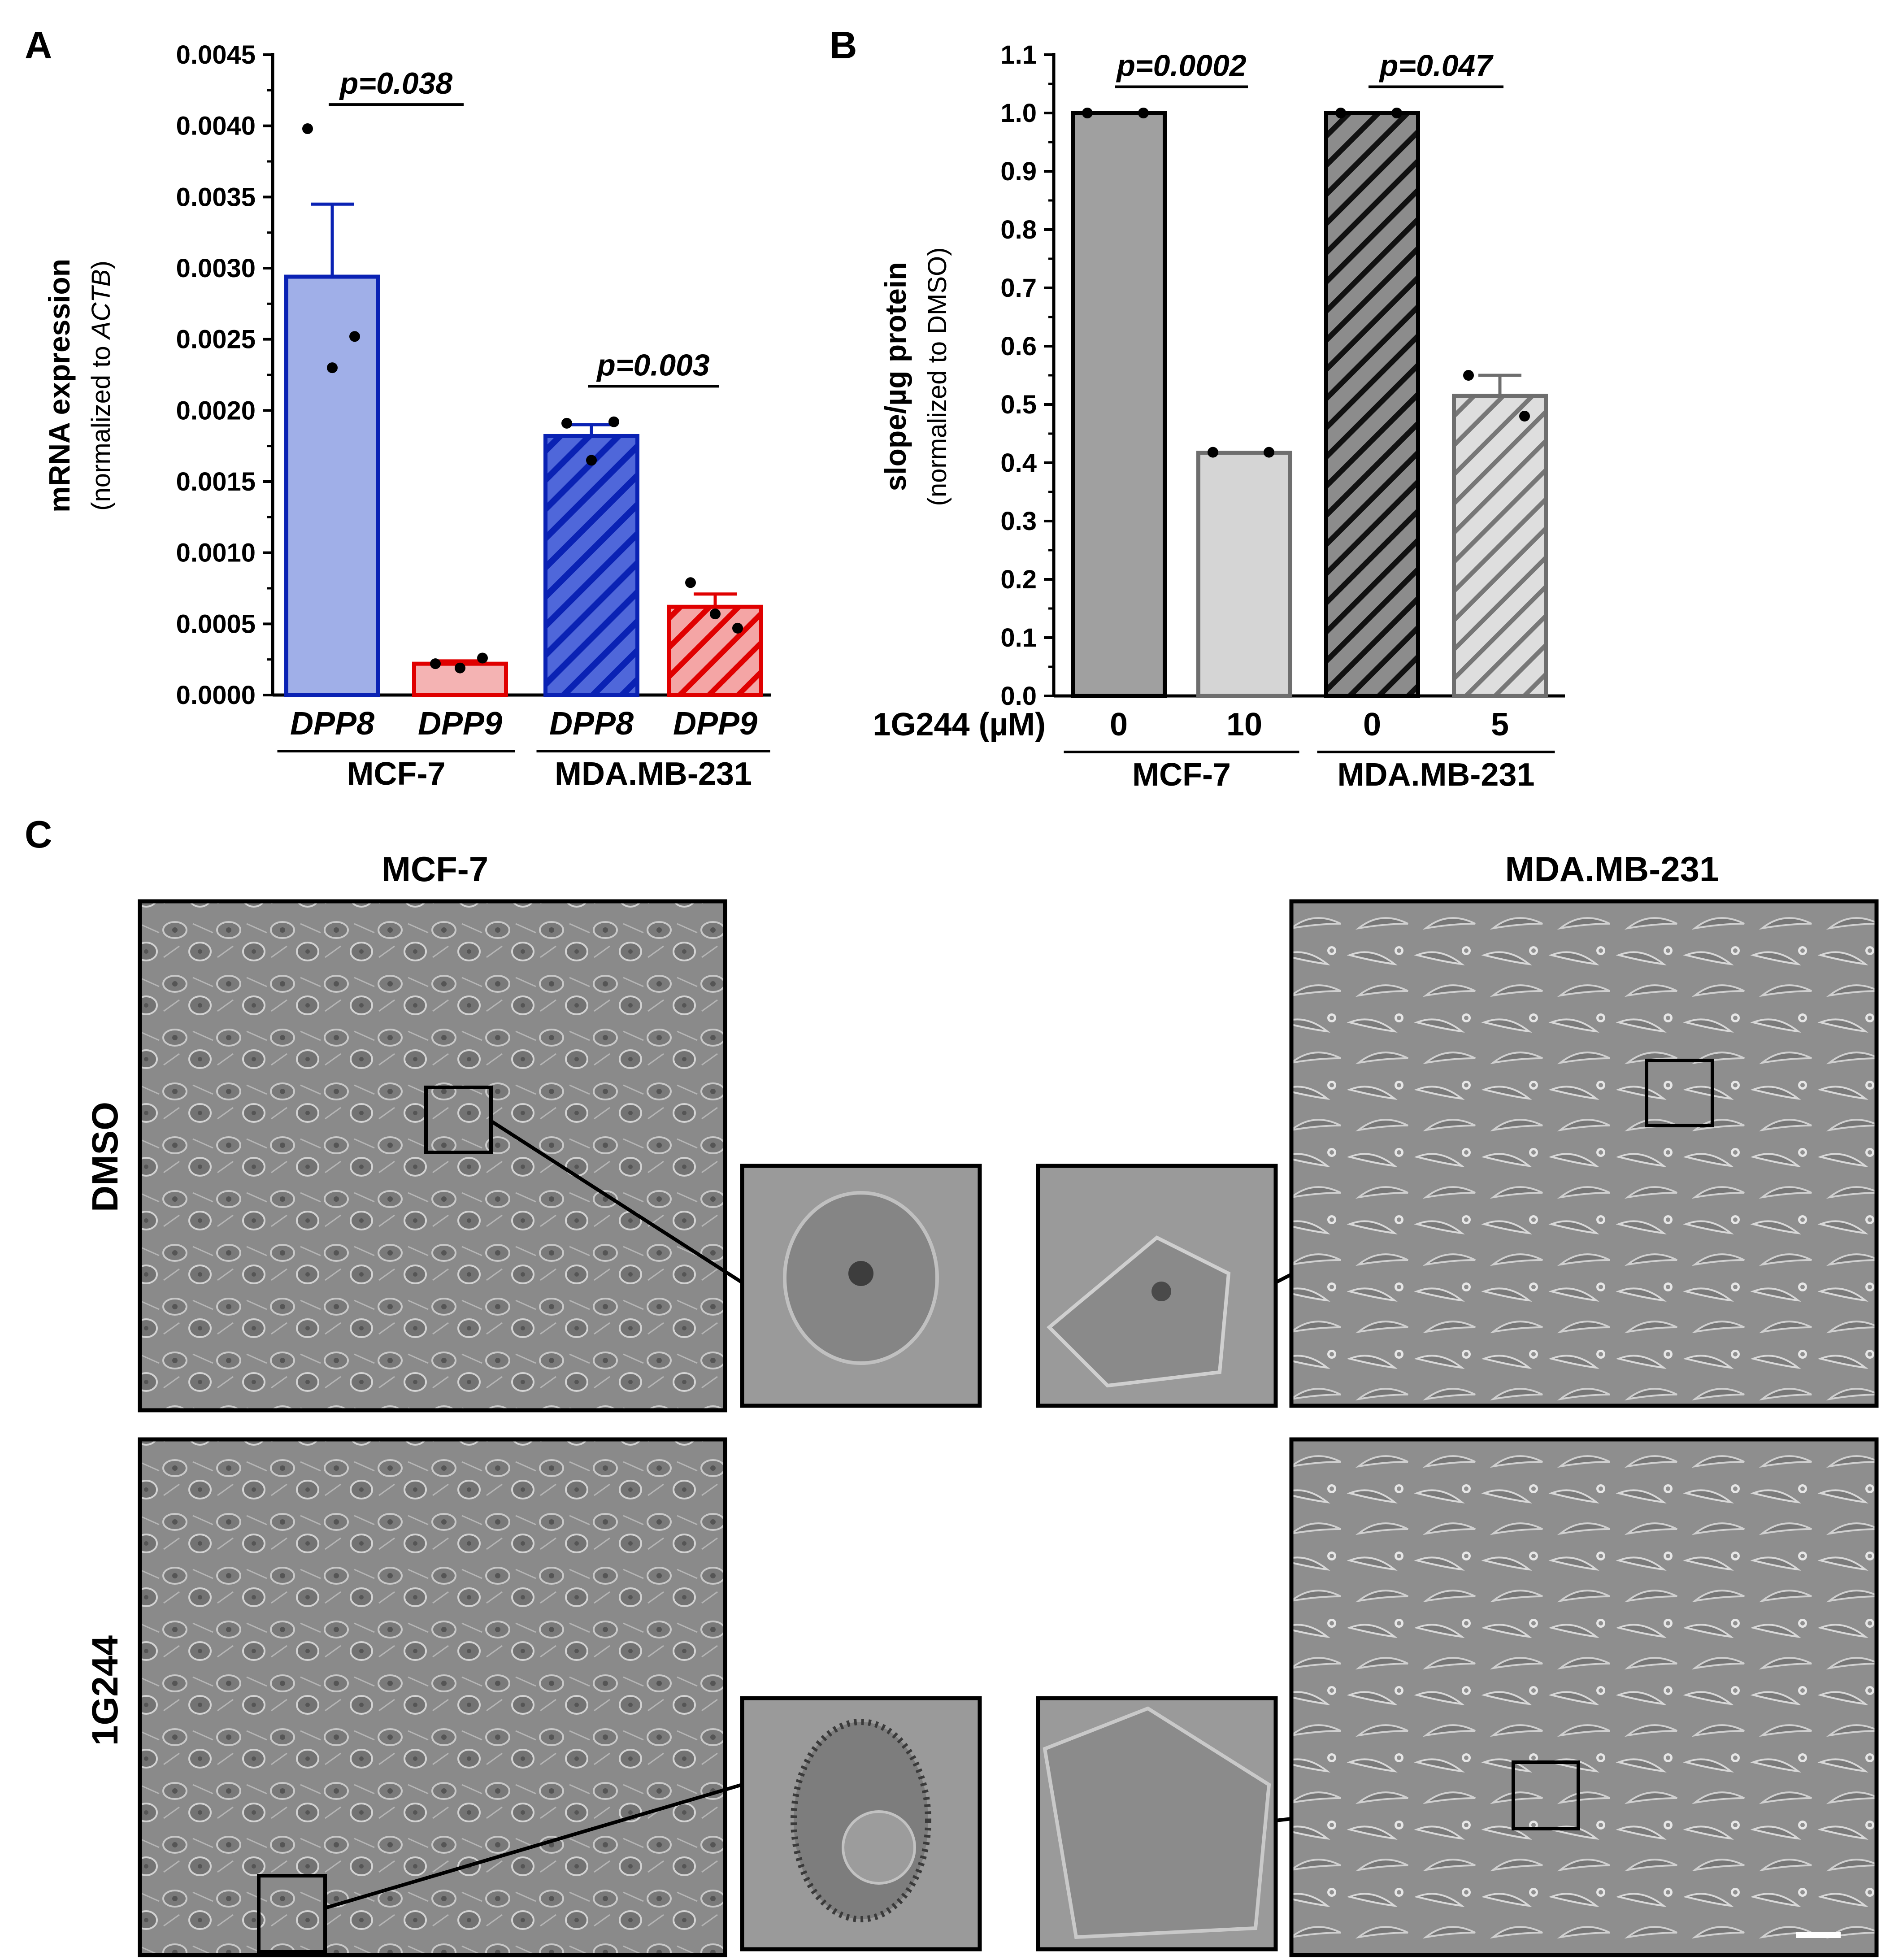 The width and height of the screenshot is (1903, 1960). I want to click on y-tick-label: 0.2, so click(1019, 579).